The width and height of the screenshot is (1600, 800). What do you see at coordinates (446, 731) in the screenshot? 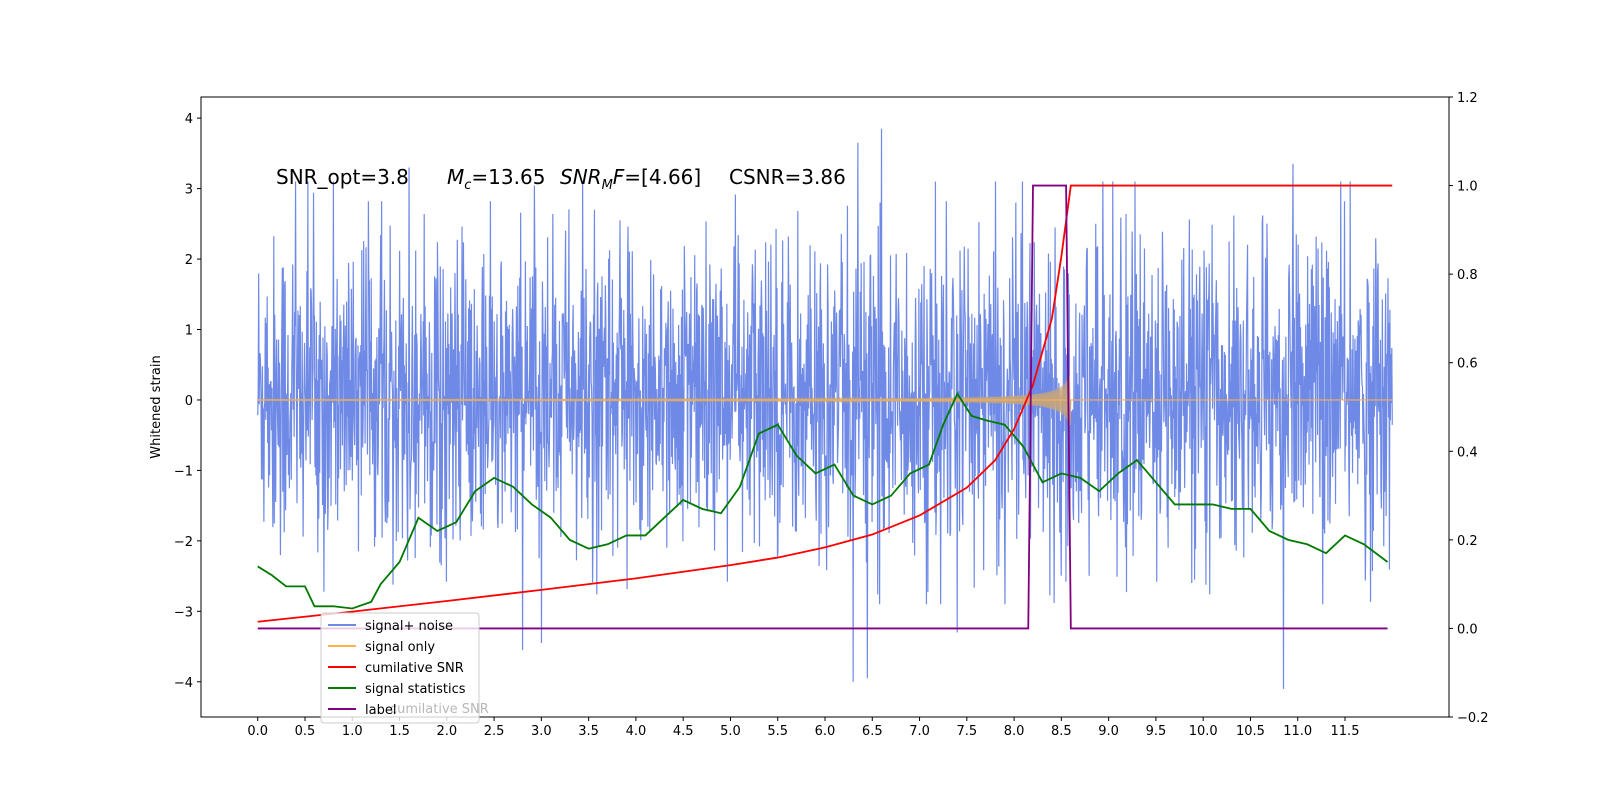
I see `x-tick-label-4: 2.0` at bounding box center [446, 731].